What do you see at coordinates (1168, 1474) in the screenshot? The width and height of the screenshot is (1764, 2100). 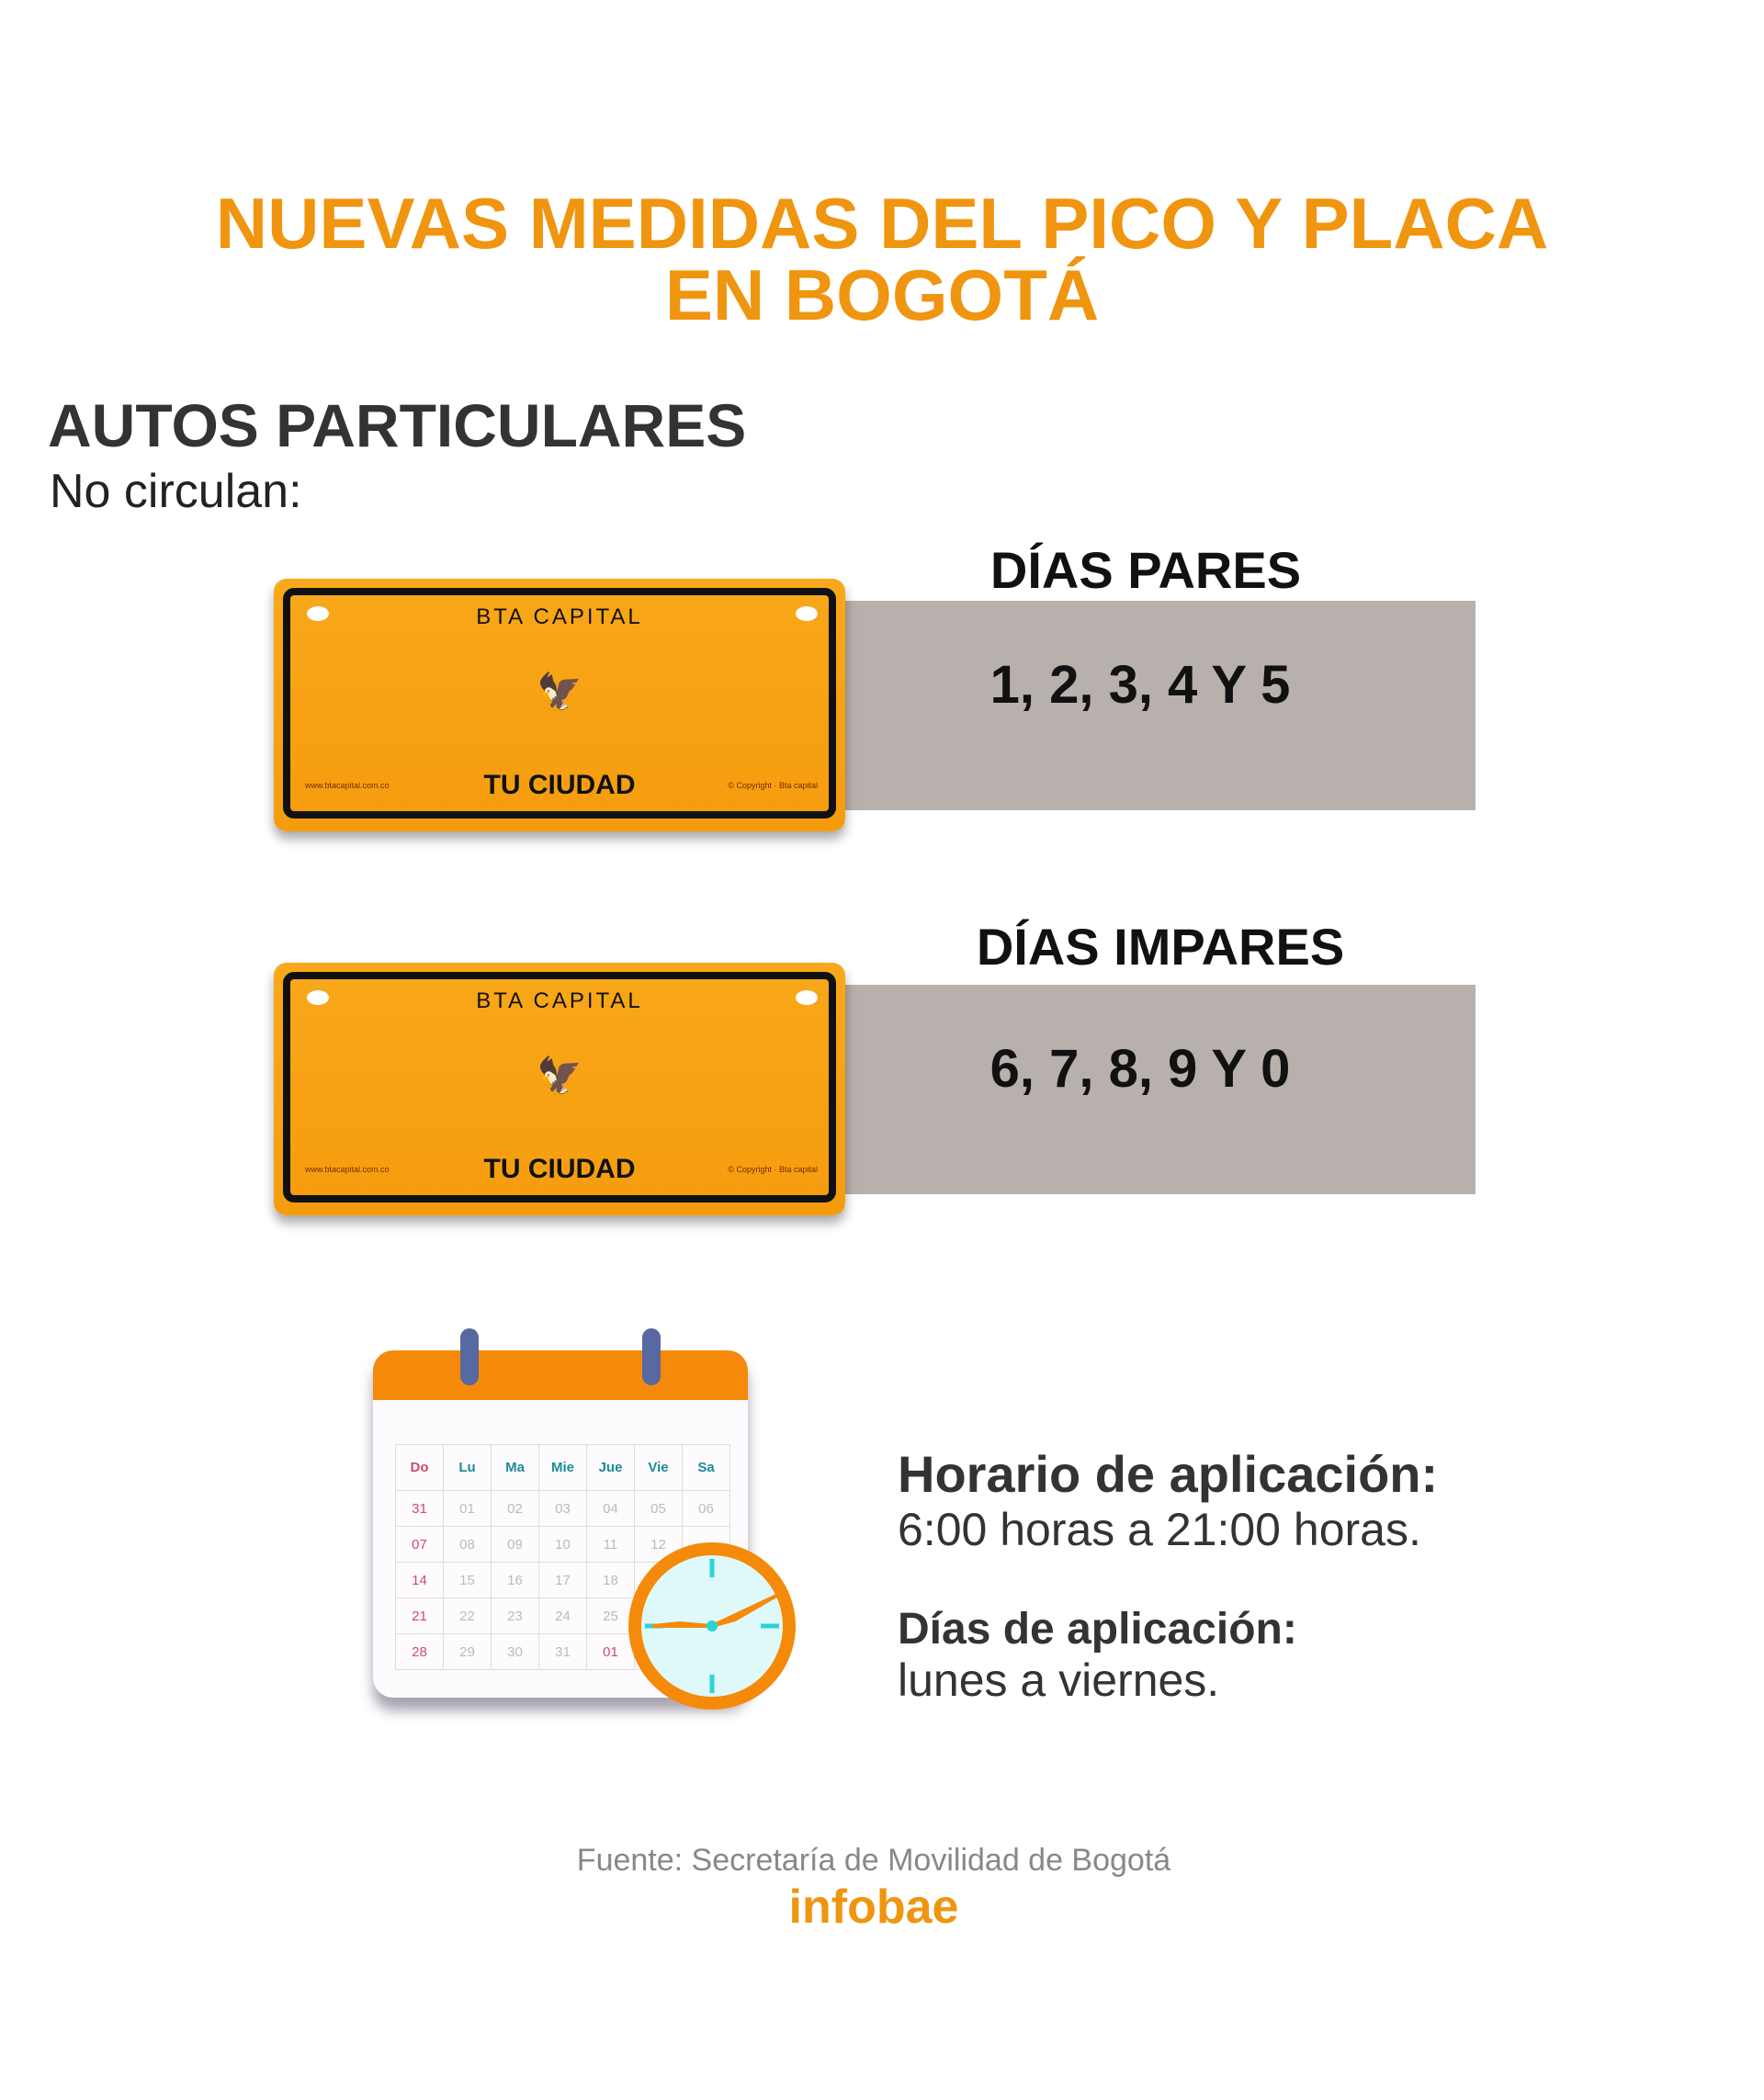 I see `hours-label: Horario de aplicación:` at bounding box center [1168, 1474].